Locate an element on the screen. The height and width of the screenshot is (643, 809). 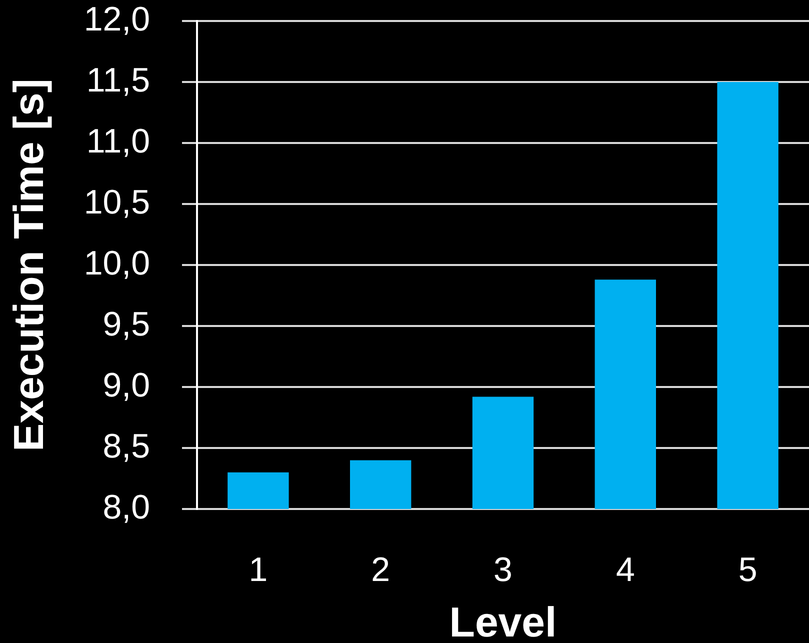
y-axis-title: Execution Time [s] is located at coordinates (28, 265).